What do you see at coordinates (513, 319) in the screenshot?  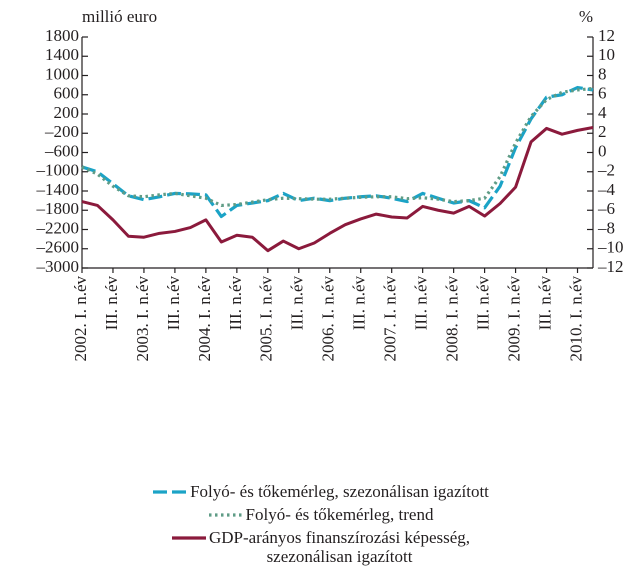 I see `x-tick-label: 2009. I. n.év` at bounding box center [513, 319].